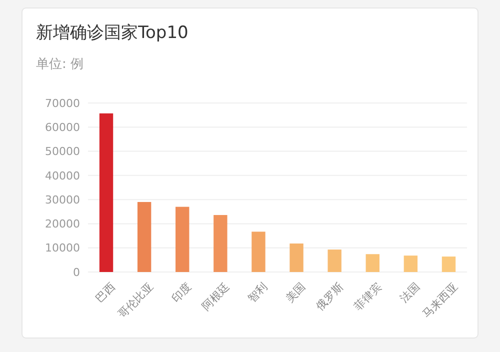 The height and width of the screenshot is (352, 500). What do you see at coordinates (105, 293) in the screenshot?
I see `x-tick-label: 巴西` at bounding box center [105, 293].